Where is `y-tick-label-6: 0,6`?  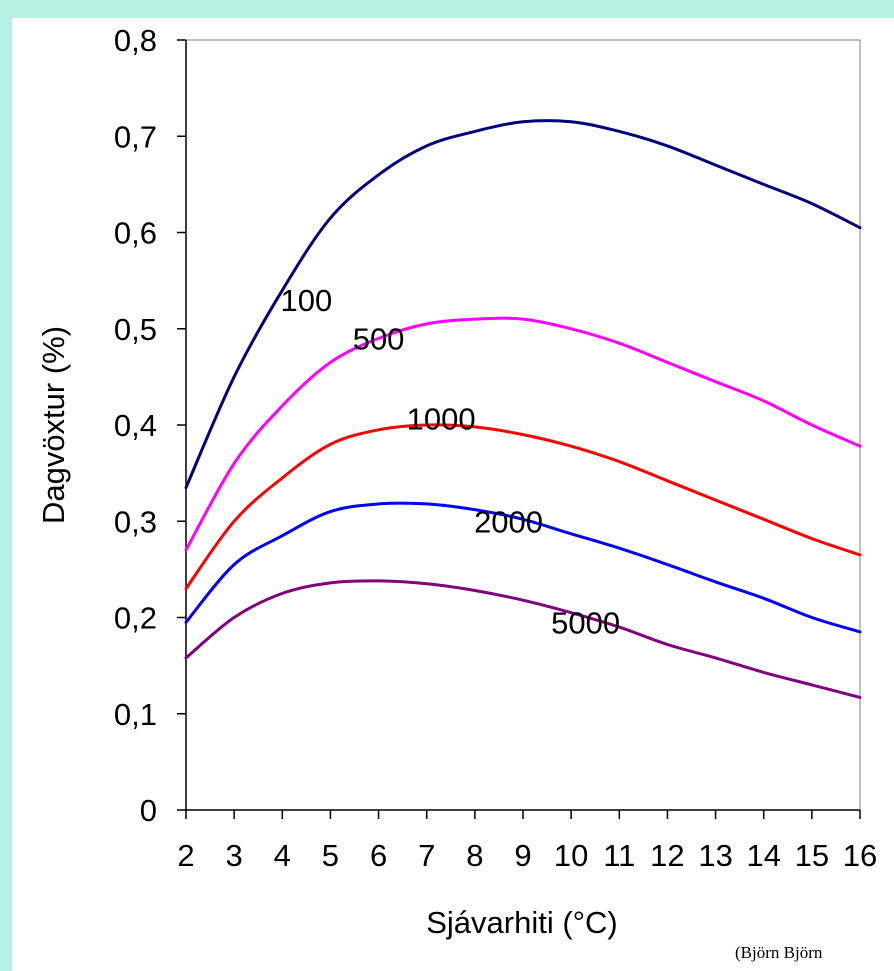
y-tick-label-6: 0,6 is located at coordinates (135, 233).